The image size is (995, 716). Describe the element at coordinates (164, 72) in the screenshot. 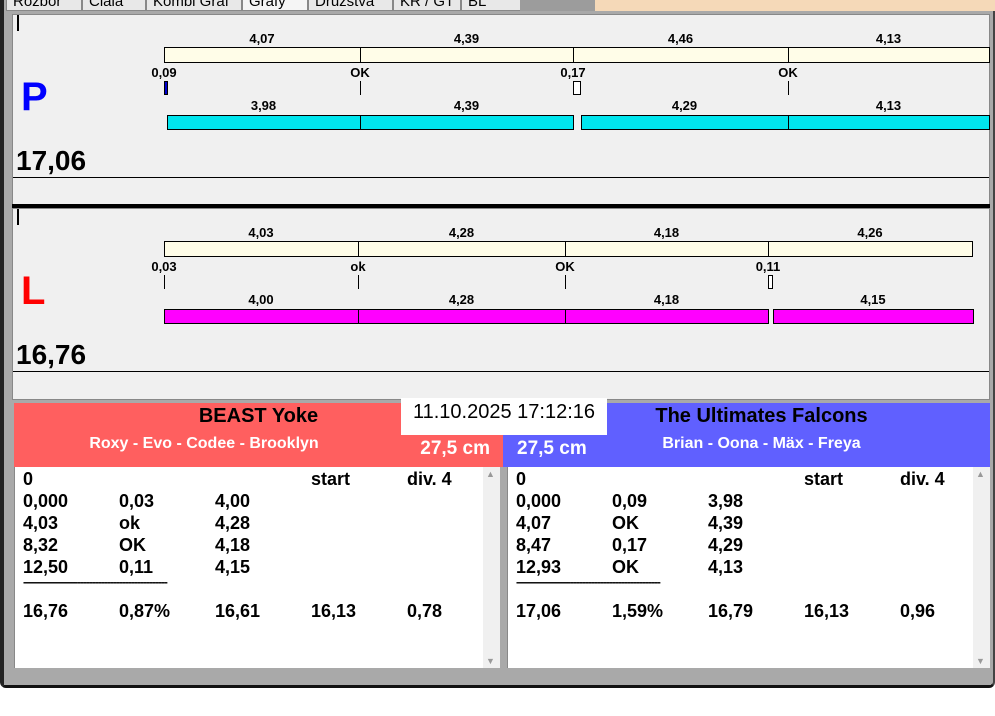

I see `reaction-label: 0,09` at that location.